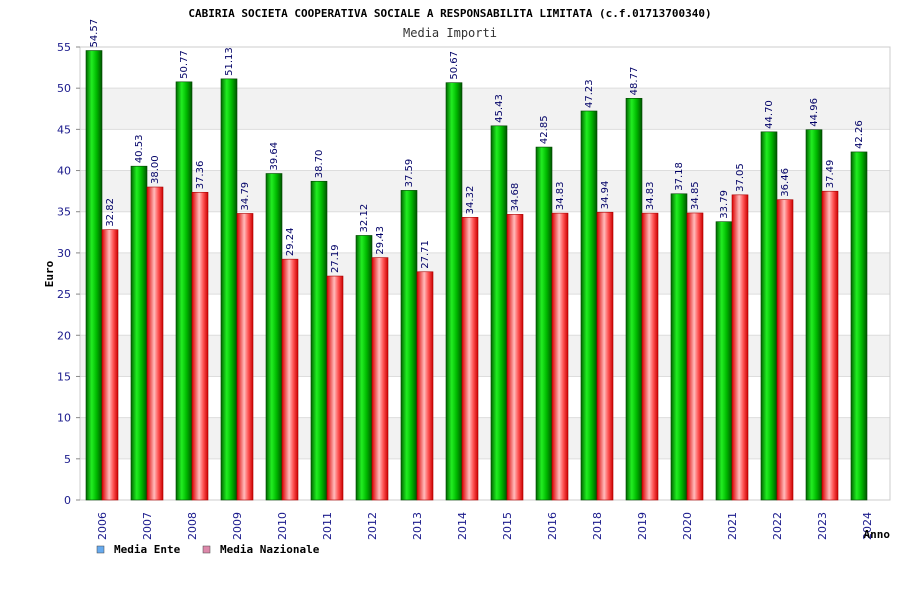 Image resolution: width=900 pixels, height=600 pixels. What do you see at coordinates (68, 274) in the screenshot?
I see `y-axis-ticks: 0 5 10 15 20 25 30 35 40 45 50 55` at bounding box center [68, 274].